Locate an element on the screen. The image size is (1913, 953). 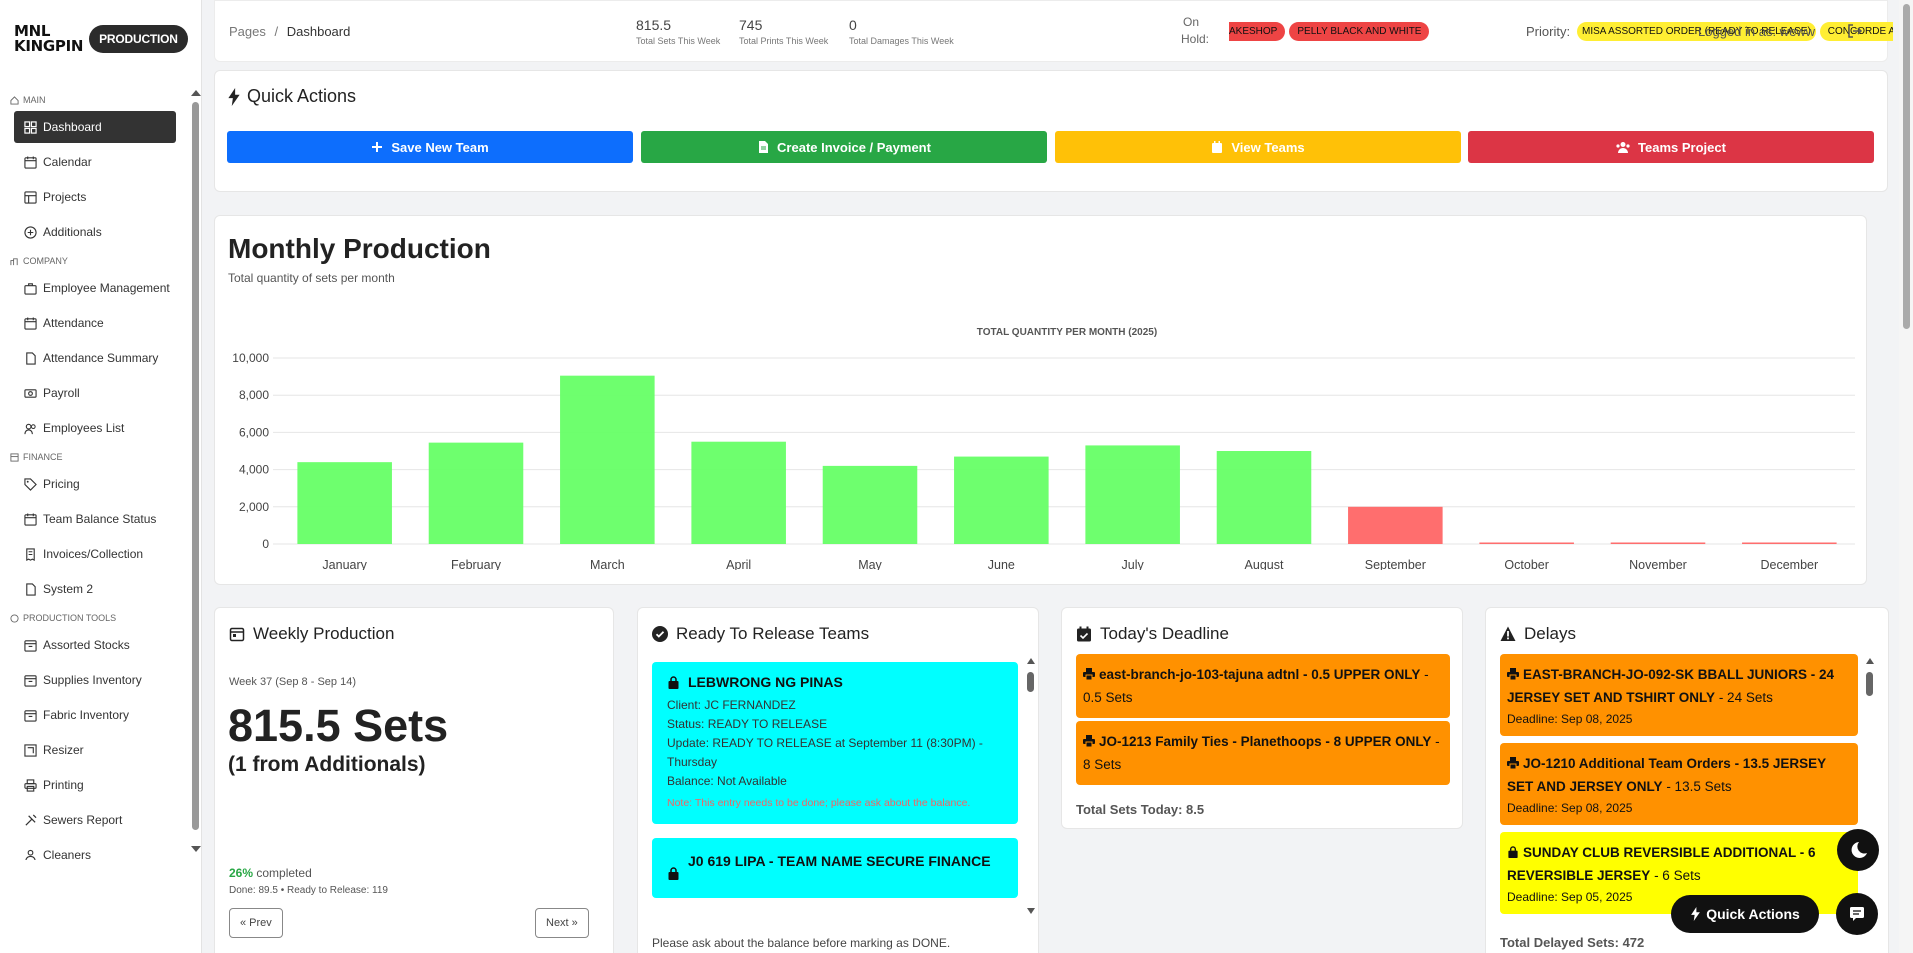
sidebar-item-label: Dashboard is located at coordinates (72, 127).